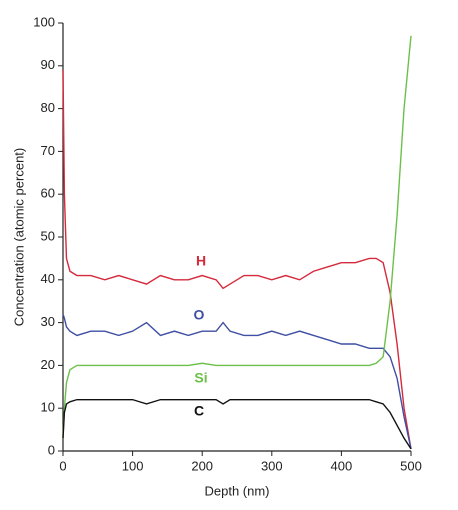 The height and width of the screenshot is (510, 458). What do you see at coordinates (411, 465) in the screenshot?
I see `x-tick-label: 500` at bounding box center [411, 465].